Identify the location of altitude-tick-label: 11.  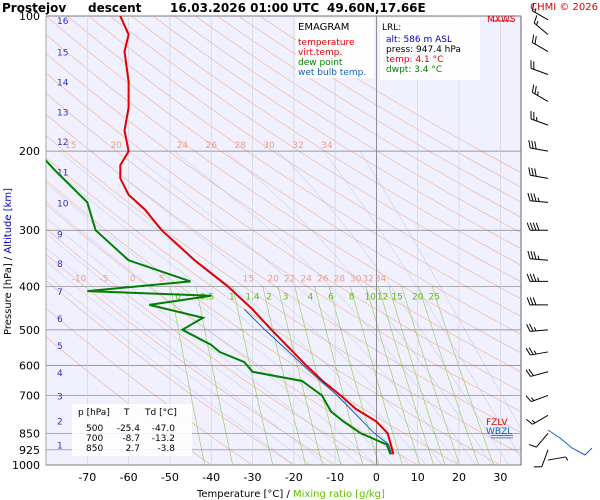
(62, 174).